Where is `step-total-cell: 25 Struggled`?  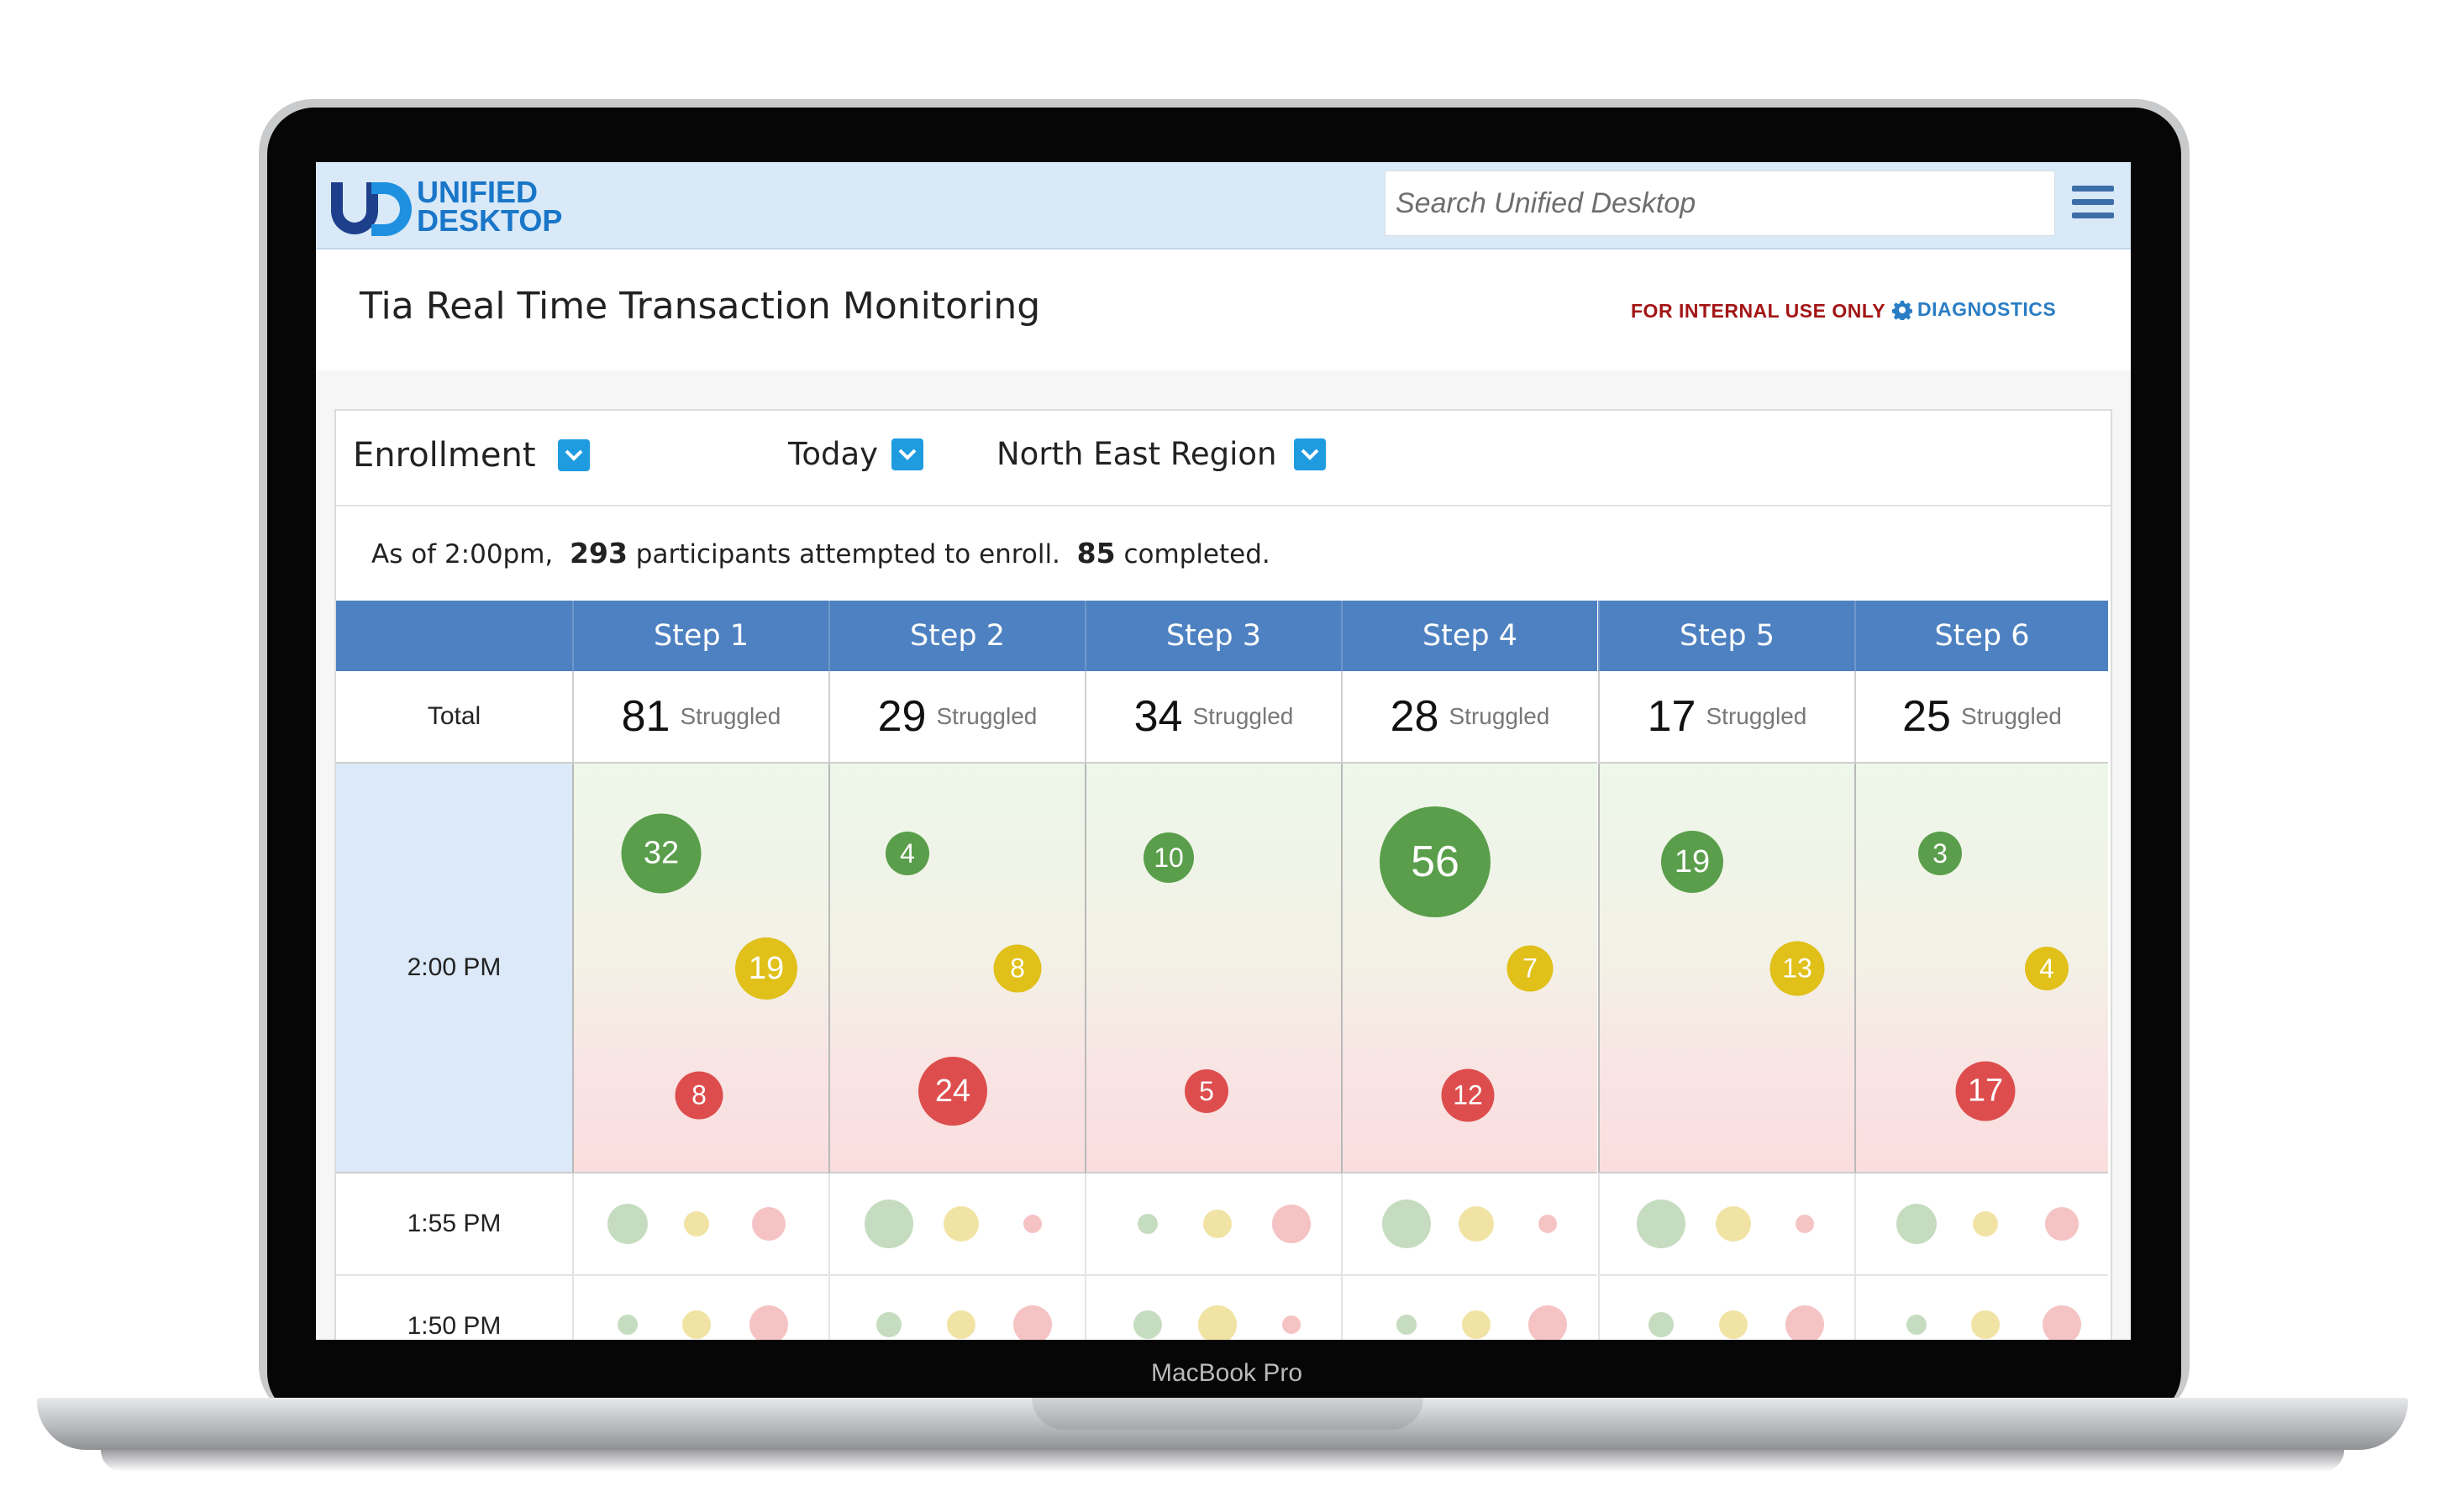 step-total-cell: 25 Struggled is located at coordinates (1981, 717).